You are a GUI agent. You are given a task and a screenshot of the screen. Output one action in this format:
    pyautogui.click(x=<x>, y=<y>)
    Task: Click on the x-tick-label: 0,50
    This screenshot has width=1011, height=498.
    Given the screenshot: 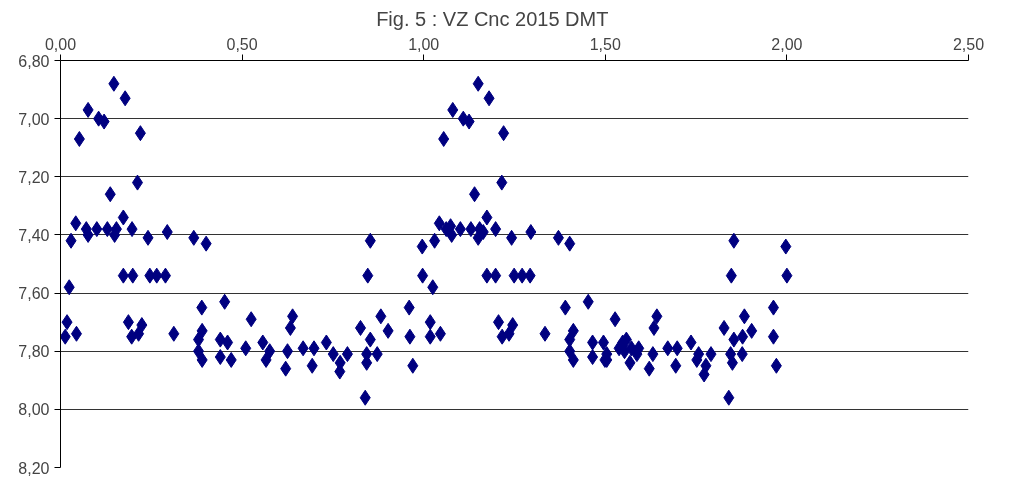 What is the action you would take?
    pyautogui.click(x=242, y=44)
    